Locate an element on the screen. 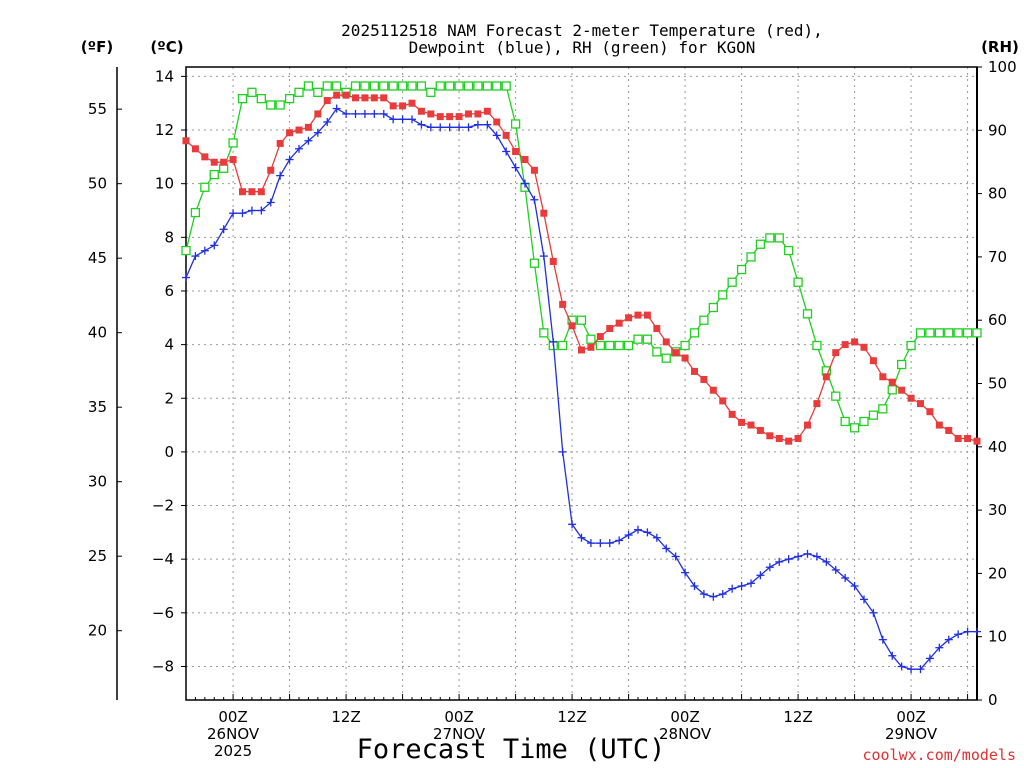 The height and width of the screenshot is (768, 1024). celsius-axis-unit: (ºC) is located at coordinates (166, 47).